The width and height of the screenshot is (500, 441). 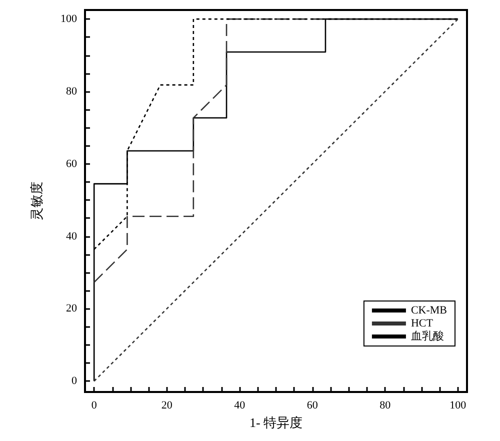 What do you see at coordinates (386, 406) in the screenshot?
I see `x-tick-label: 80` at bounding box center [386, 406].